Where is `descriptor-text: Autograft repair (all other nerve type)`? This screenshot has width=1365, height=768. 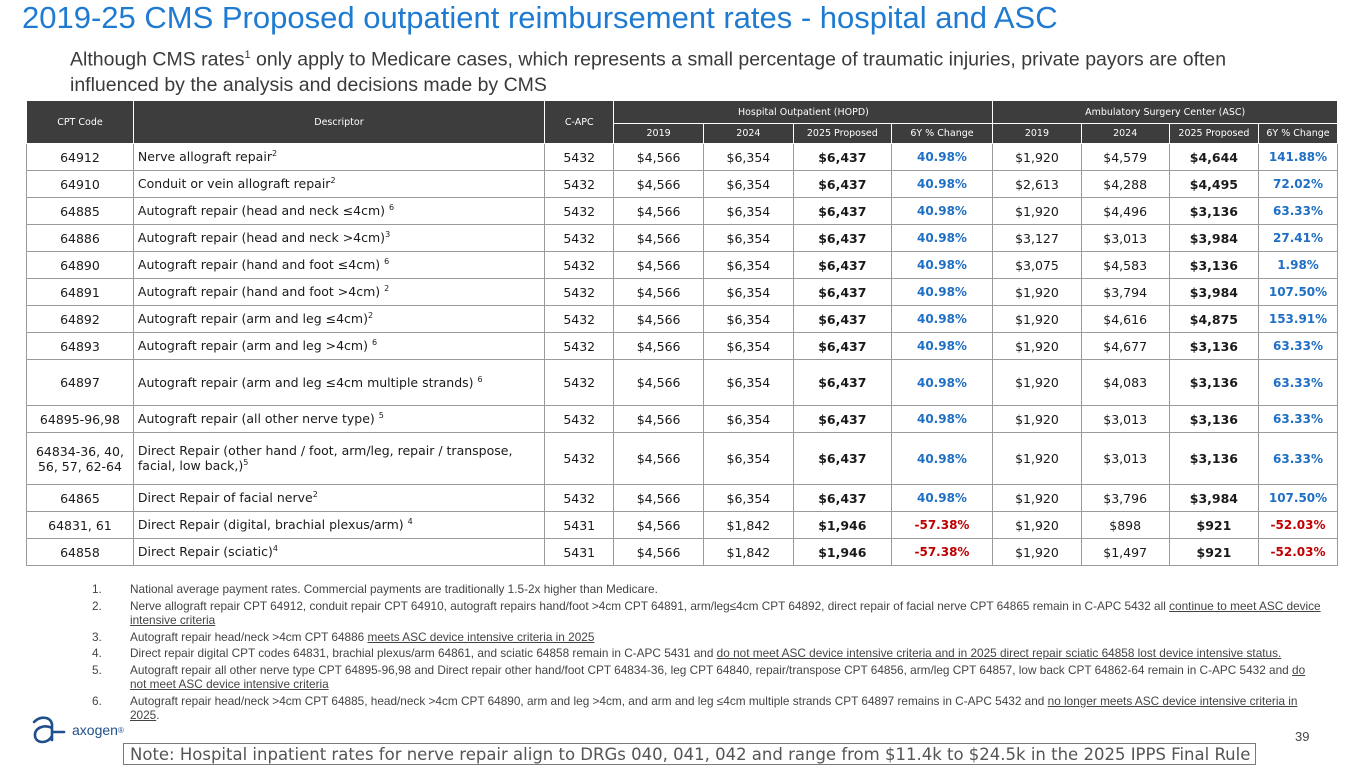 descriptor-text: Autograft repair (all other nerve type) is located at coordinates (258, 419).